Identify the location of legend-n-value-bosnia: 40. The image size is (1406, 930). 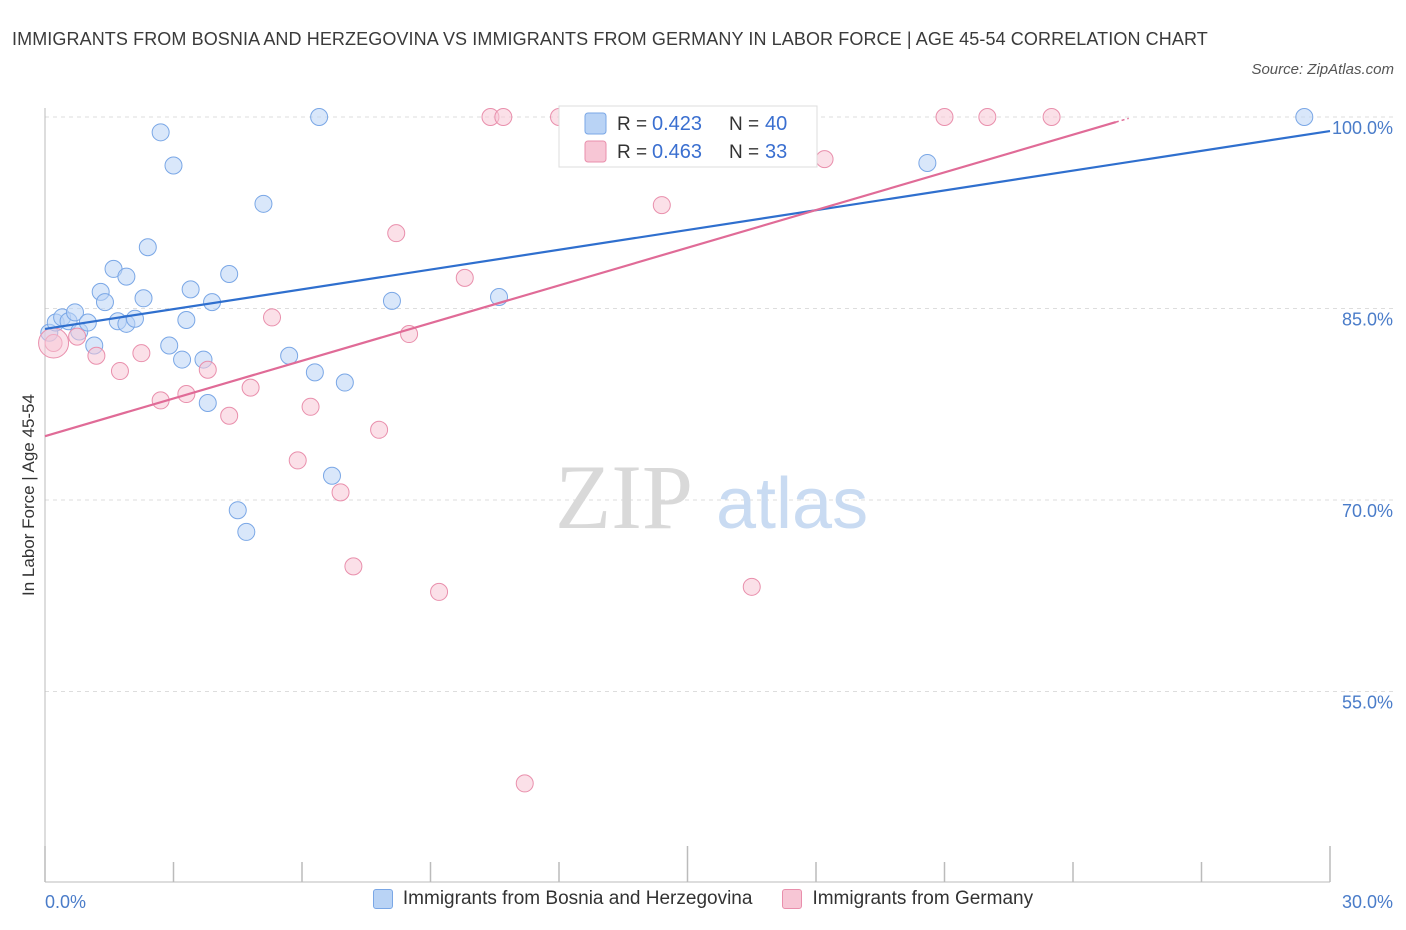
(776, 124).